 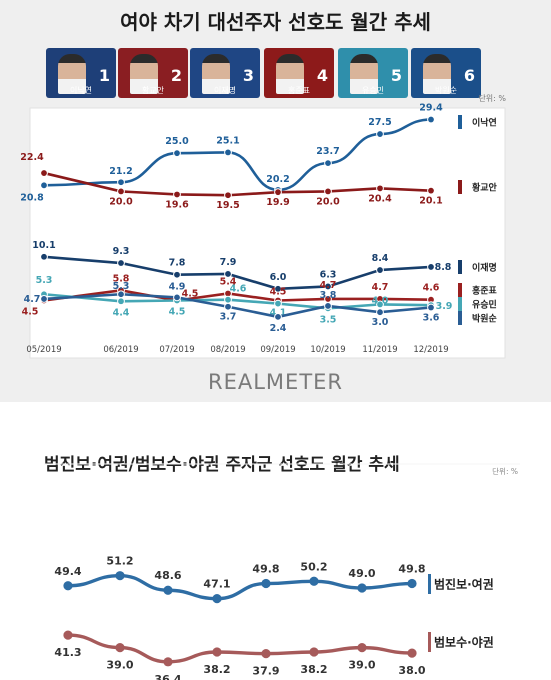 What do you see at coordinates (484, 305) in the screenshot?
I see `legend-label: 유승민` at bounding box center [484, 305].